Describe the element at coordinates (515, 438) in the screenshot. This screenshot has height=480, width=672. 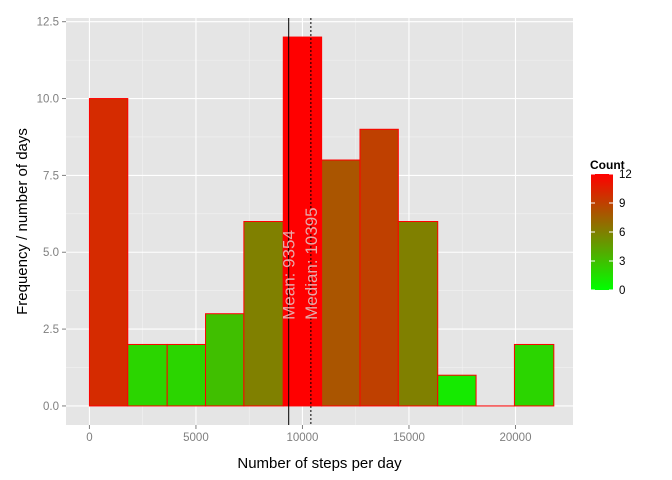
I see `x-tick-label: 20000` at that location.